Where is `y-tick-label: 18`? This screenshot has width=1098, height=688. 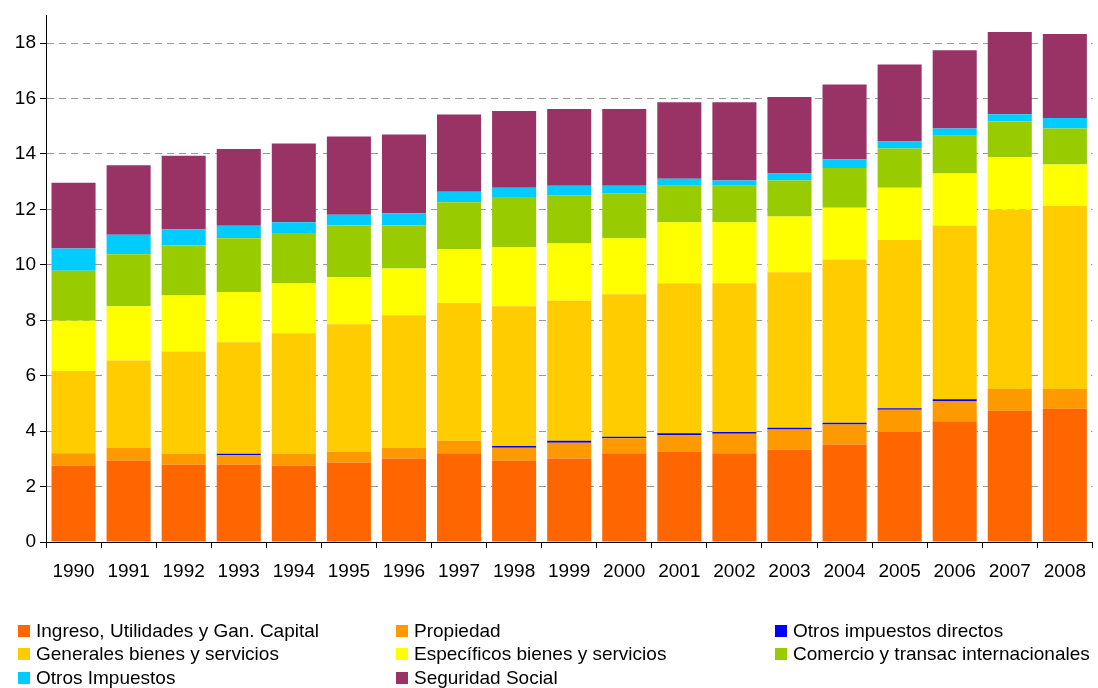
y-tick-label: 18 is located at coordinates (25, 42).